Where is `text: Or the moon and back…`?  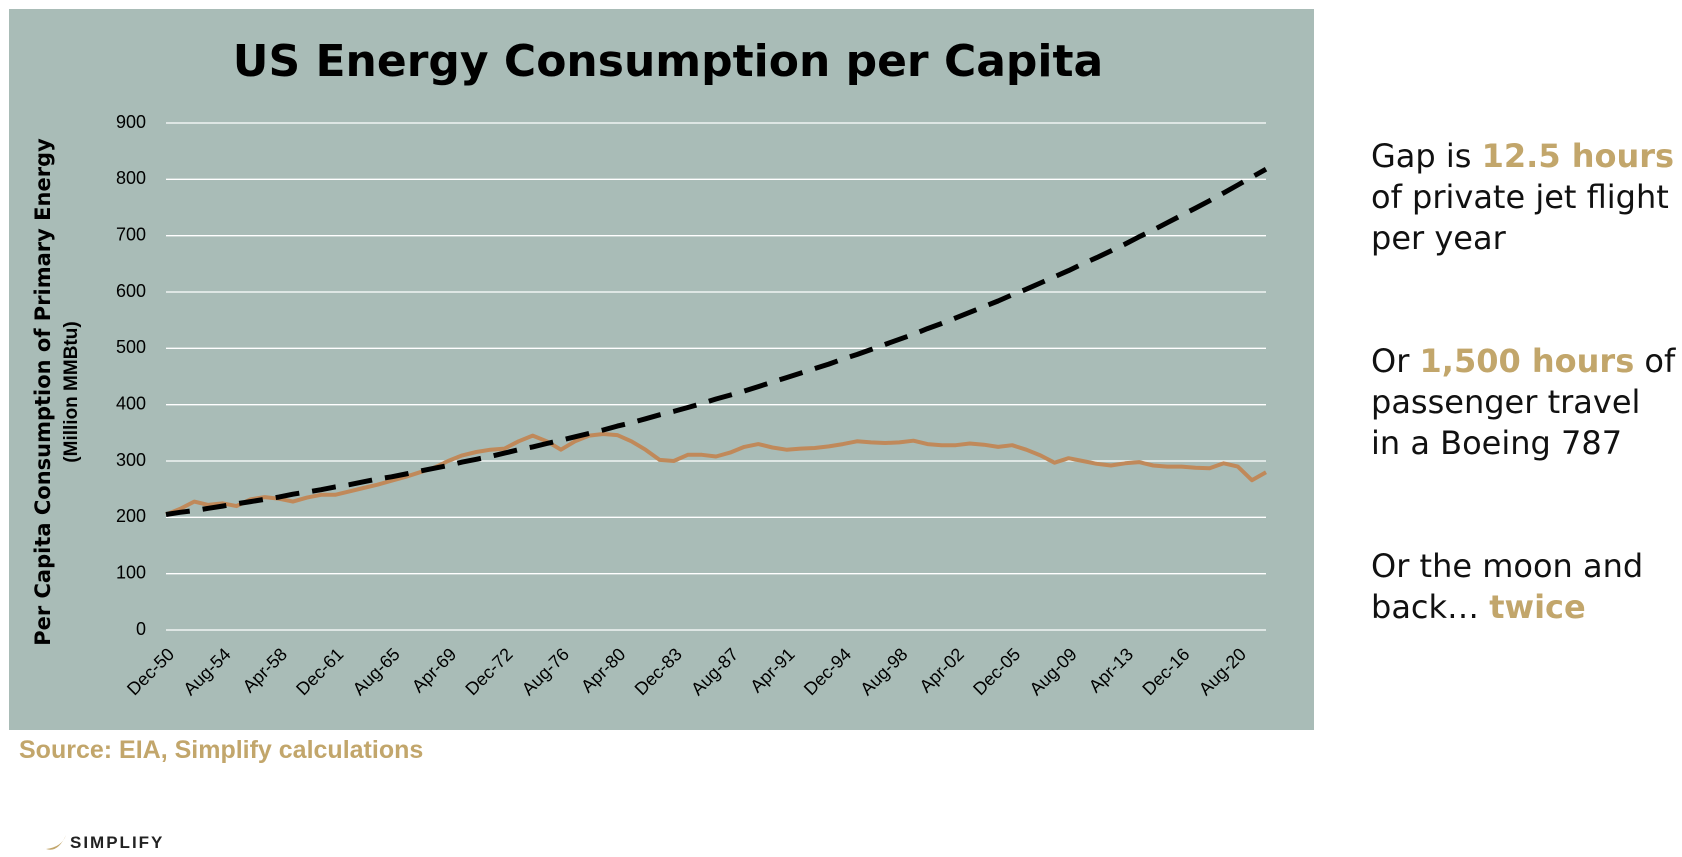
text: Or the moon and back… is located at coordinates (1512, 586).